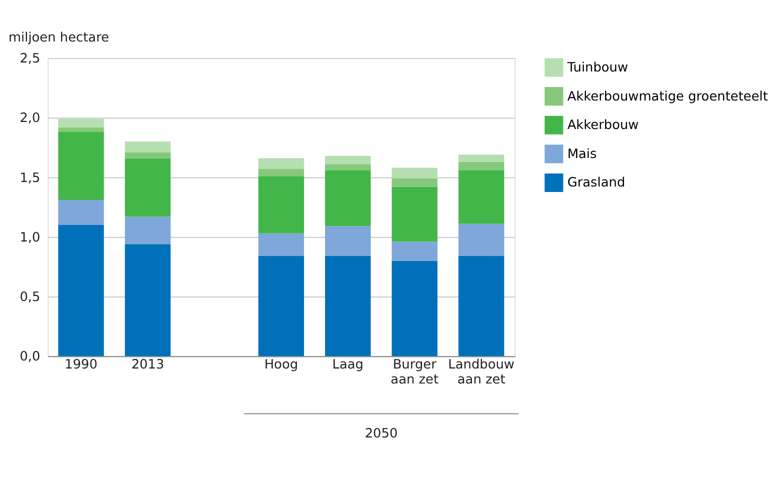 Image resolution: width=774 pixels, height=478 pixels. I want to click on y-tick-label: 2,0, so click(30, 118).